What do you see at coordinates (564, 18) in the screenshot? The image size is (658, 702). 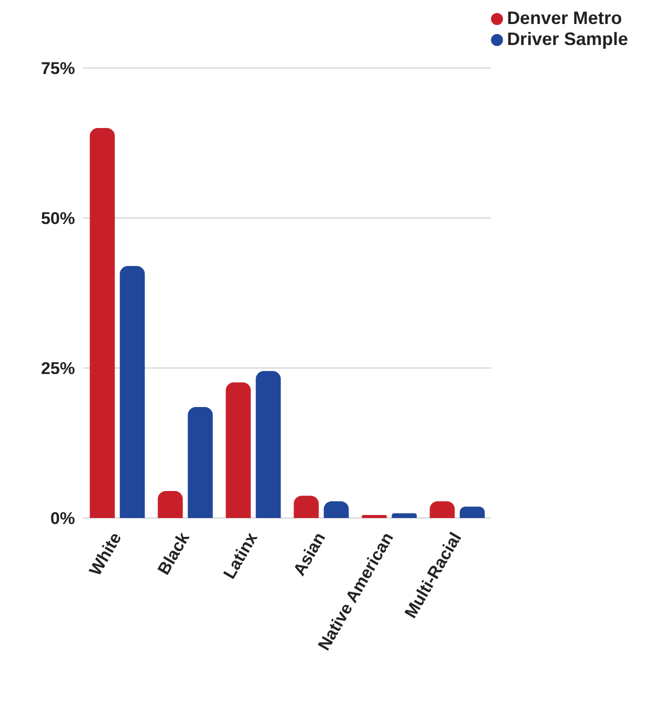 I see `legend-label: Denver Metro` at bounding box center [564, 18].